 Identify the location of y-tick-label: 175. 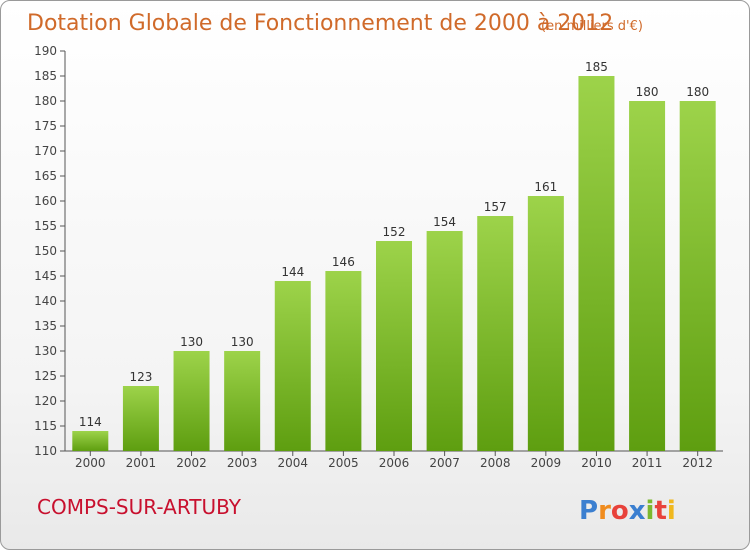
(45, 126).